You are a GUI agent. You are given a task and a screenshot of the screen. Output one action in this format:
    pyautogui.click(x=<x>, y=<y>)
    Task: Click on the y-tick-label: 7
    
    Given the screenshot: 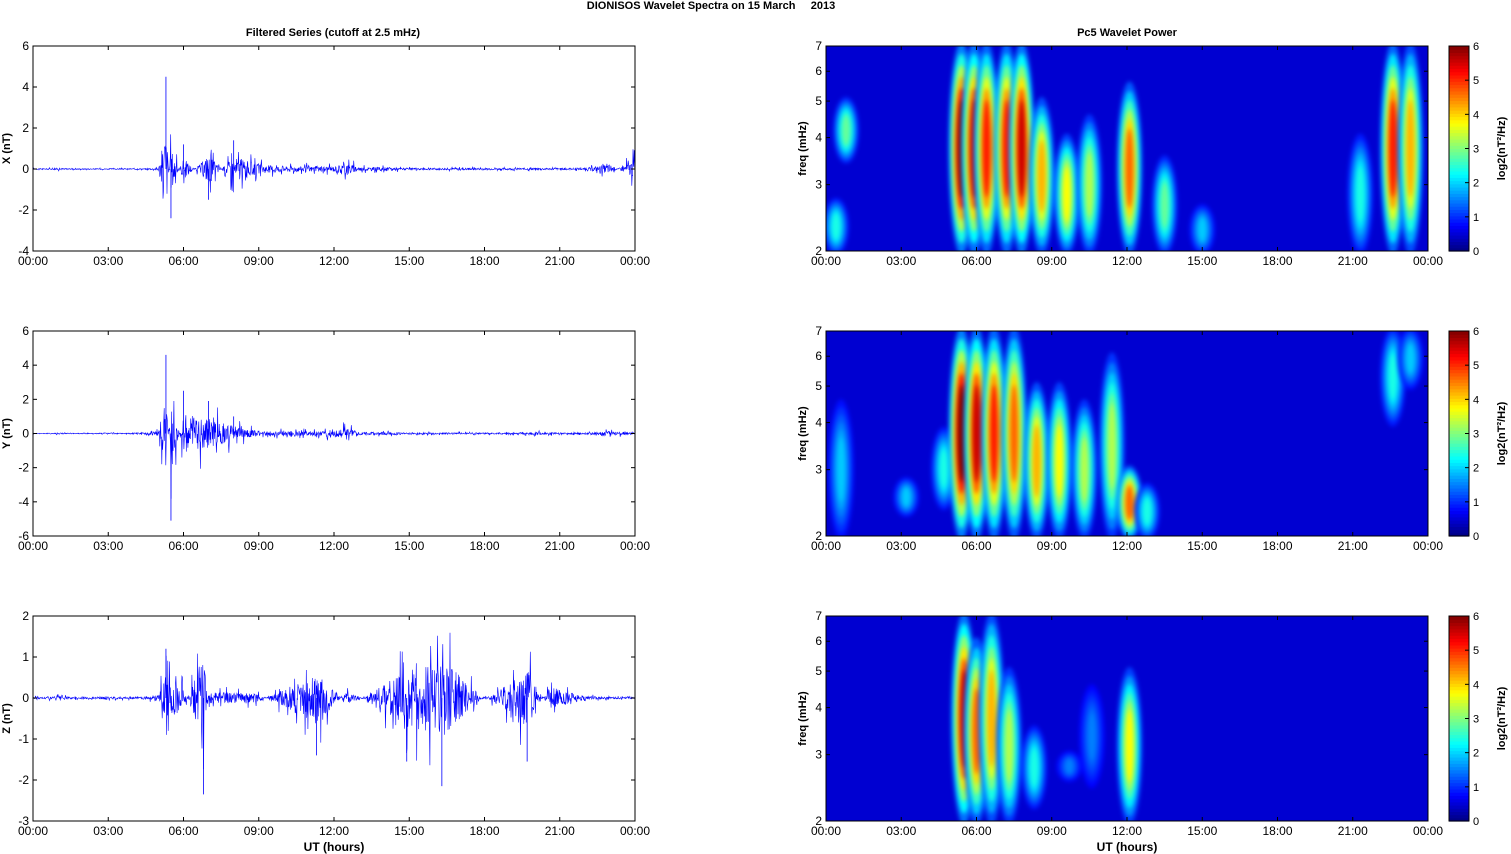 What is the action you would take?
    pyautogui.click(x=818, y=46)
    